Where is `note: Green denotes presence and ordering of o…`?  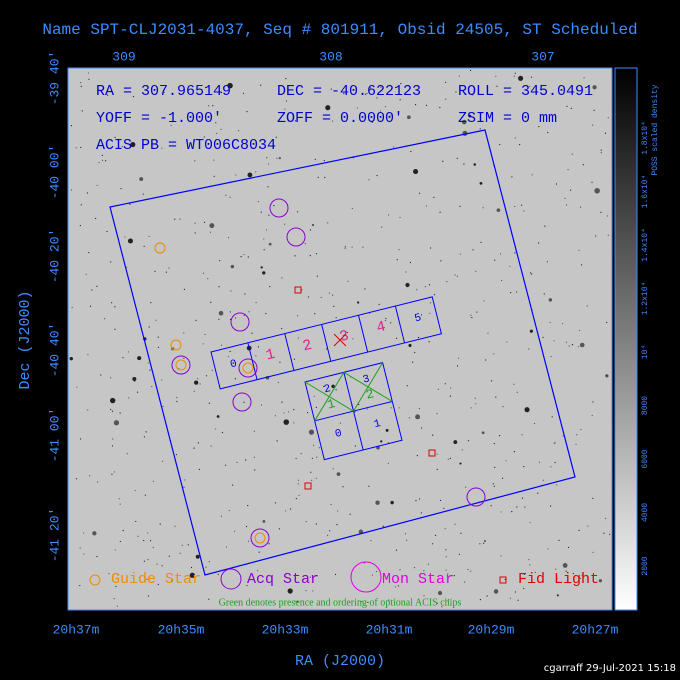
note: Green denotes presence and ordering of o… is located at coordinates (340, 602).